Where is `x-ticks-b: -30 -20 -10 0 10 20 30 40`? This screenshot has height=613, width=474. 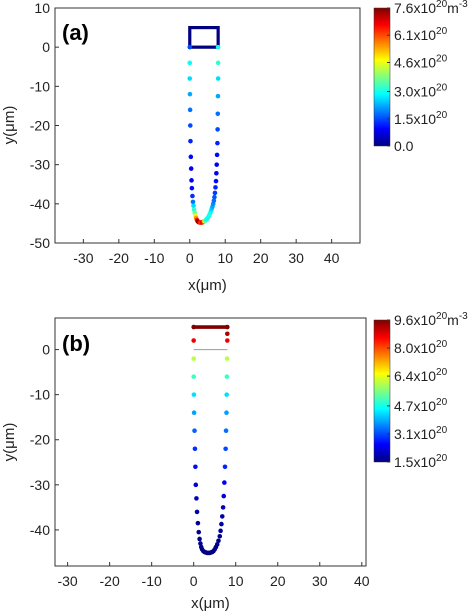 x-ticks-b: -30 -20 -10 0 10 20 30 40 is located at coordinates (213, 575).